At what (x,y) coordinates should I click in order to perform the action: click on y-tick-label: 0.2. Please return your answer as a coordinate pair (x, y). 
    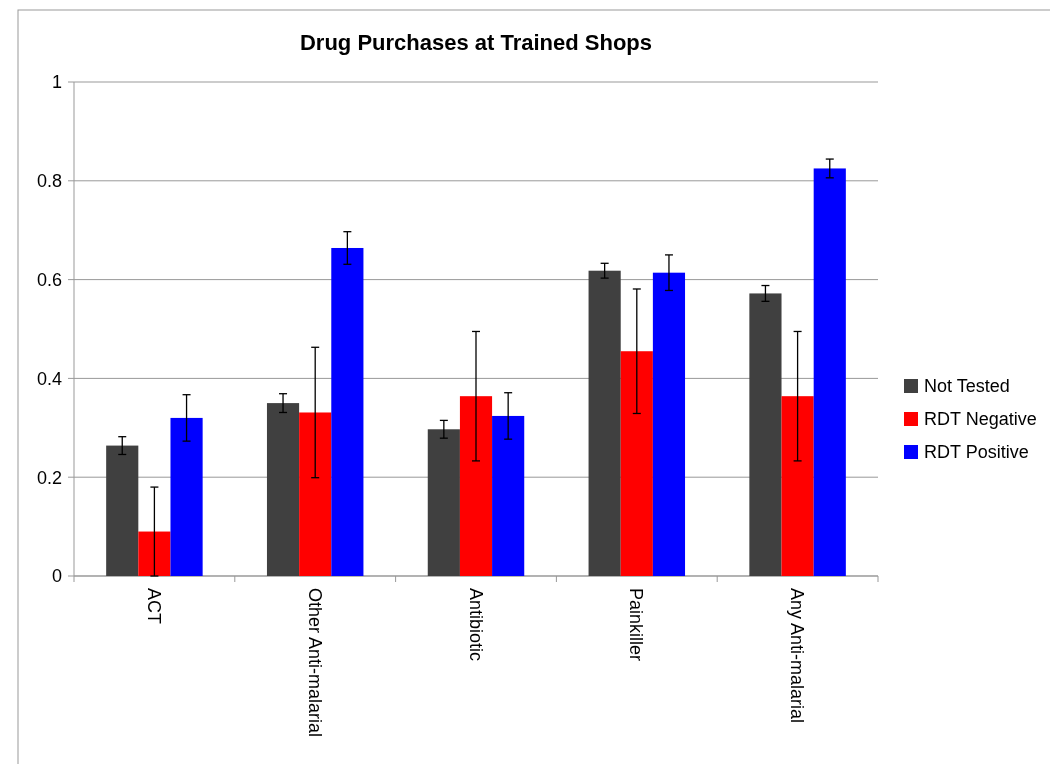
    Looking at the image, I should click on (49, 477).